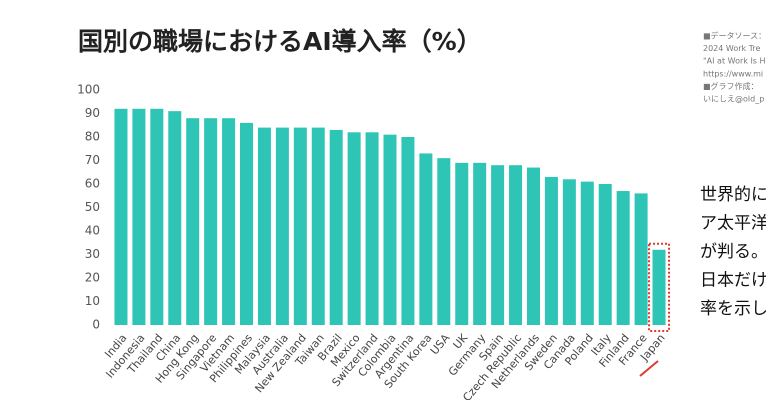  Describe the element at coordinates (92, 137) in the screenshot. I see `y-tick-label: 80` at that location.